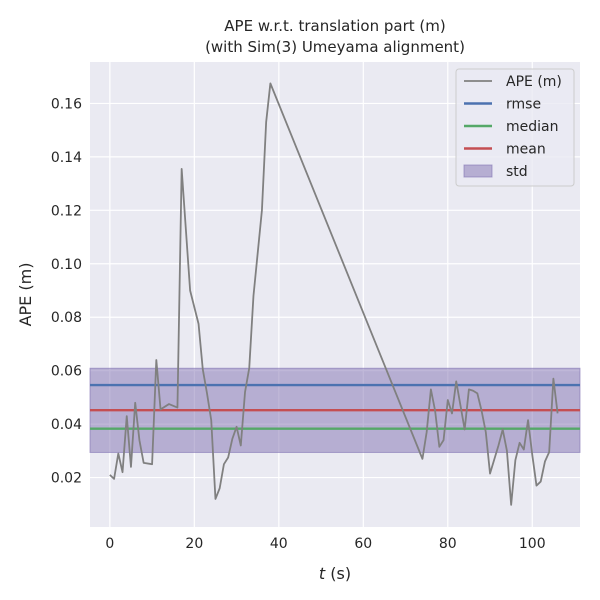 The height and width of the screenshot is (600, 600). Describe the element at coordinates (448, 544) in the screenshot. I see `x-tick-label: 80` at that location.